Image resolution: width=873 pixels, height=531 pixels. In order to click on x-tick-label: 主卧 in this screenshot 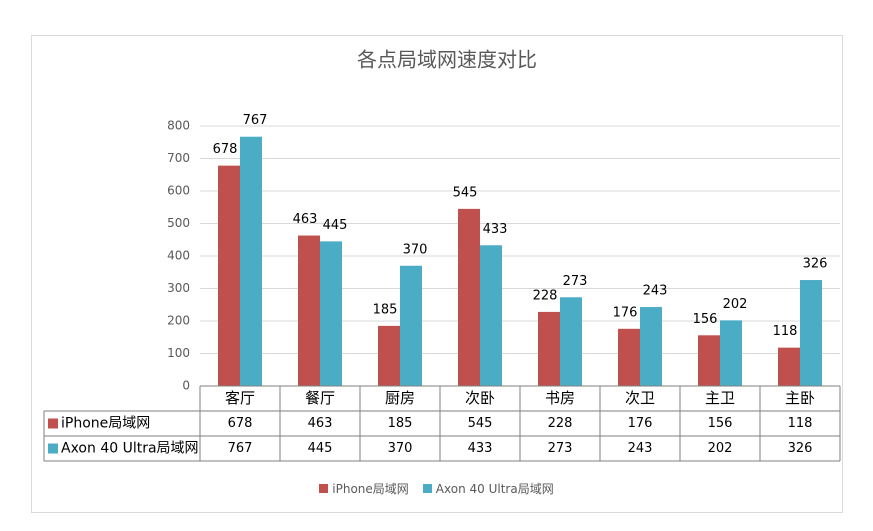, I will do `click(800, 398)`.